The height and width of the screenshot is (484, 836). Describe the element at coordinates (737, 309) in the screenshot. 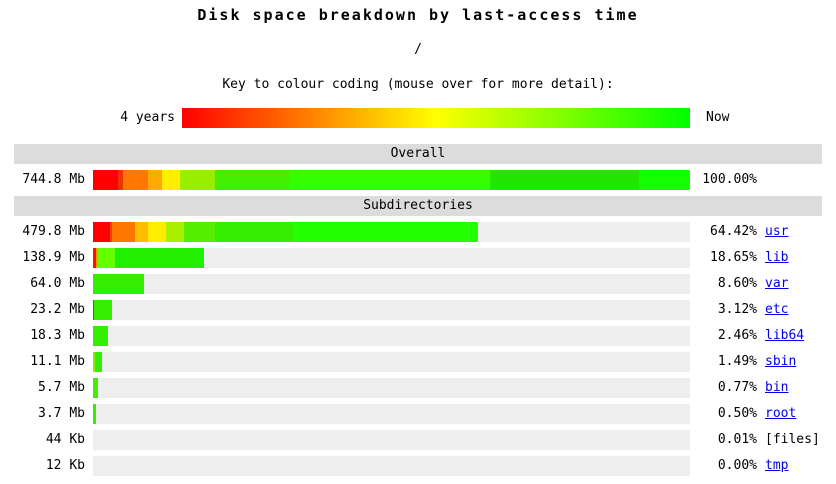

I see `row-percent: 3.12%` at that location.